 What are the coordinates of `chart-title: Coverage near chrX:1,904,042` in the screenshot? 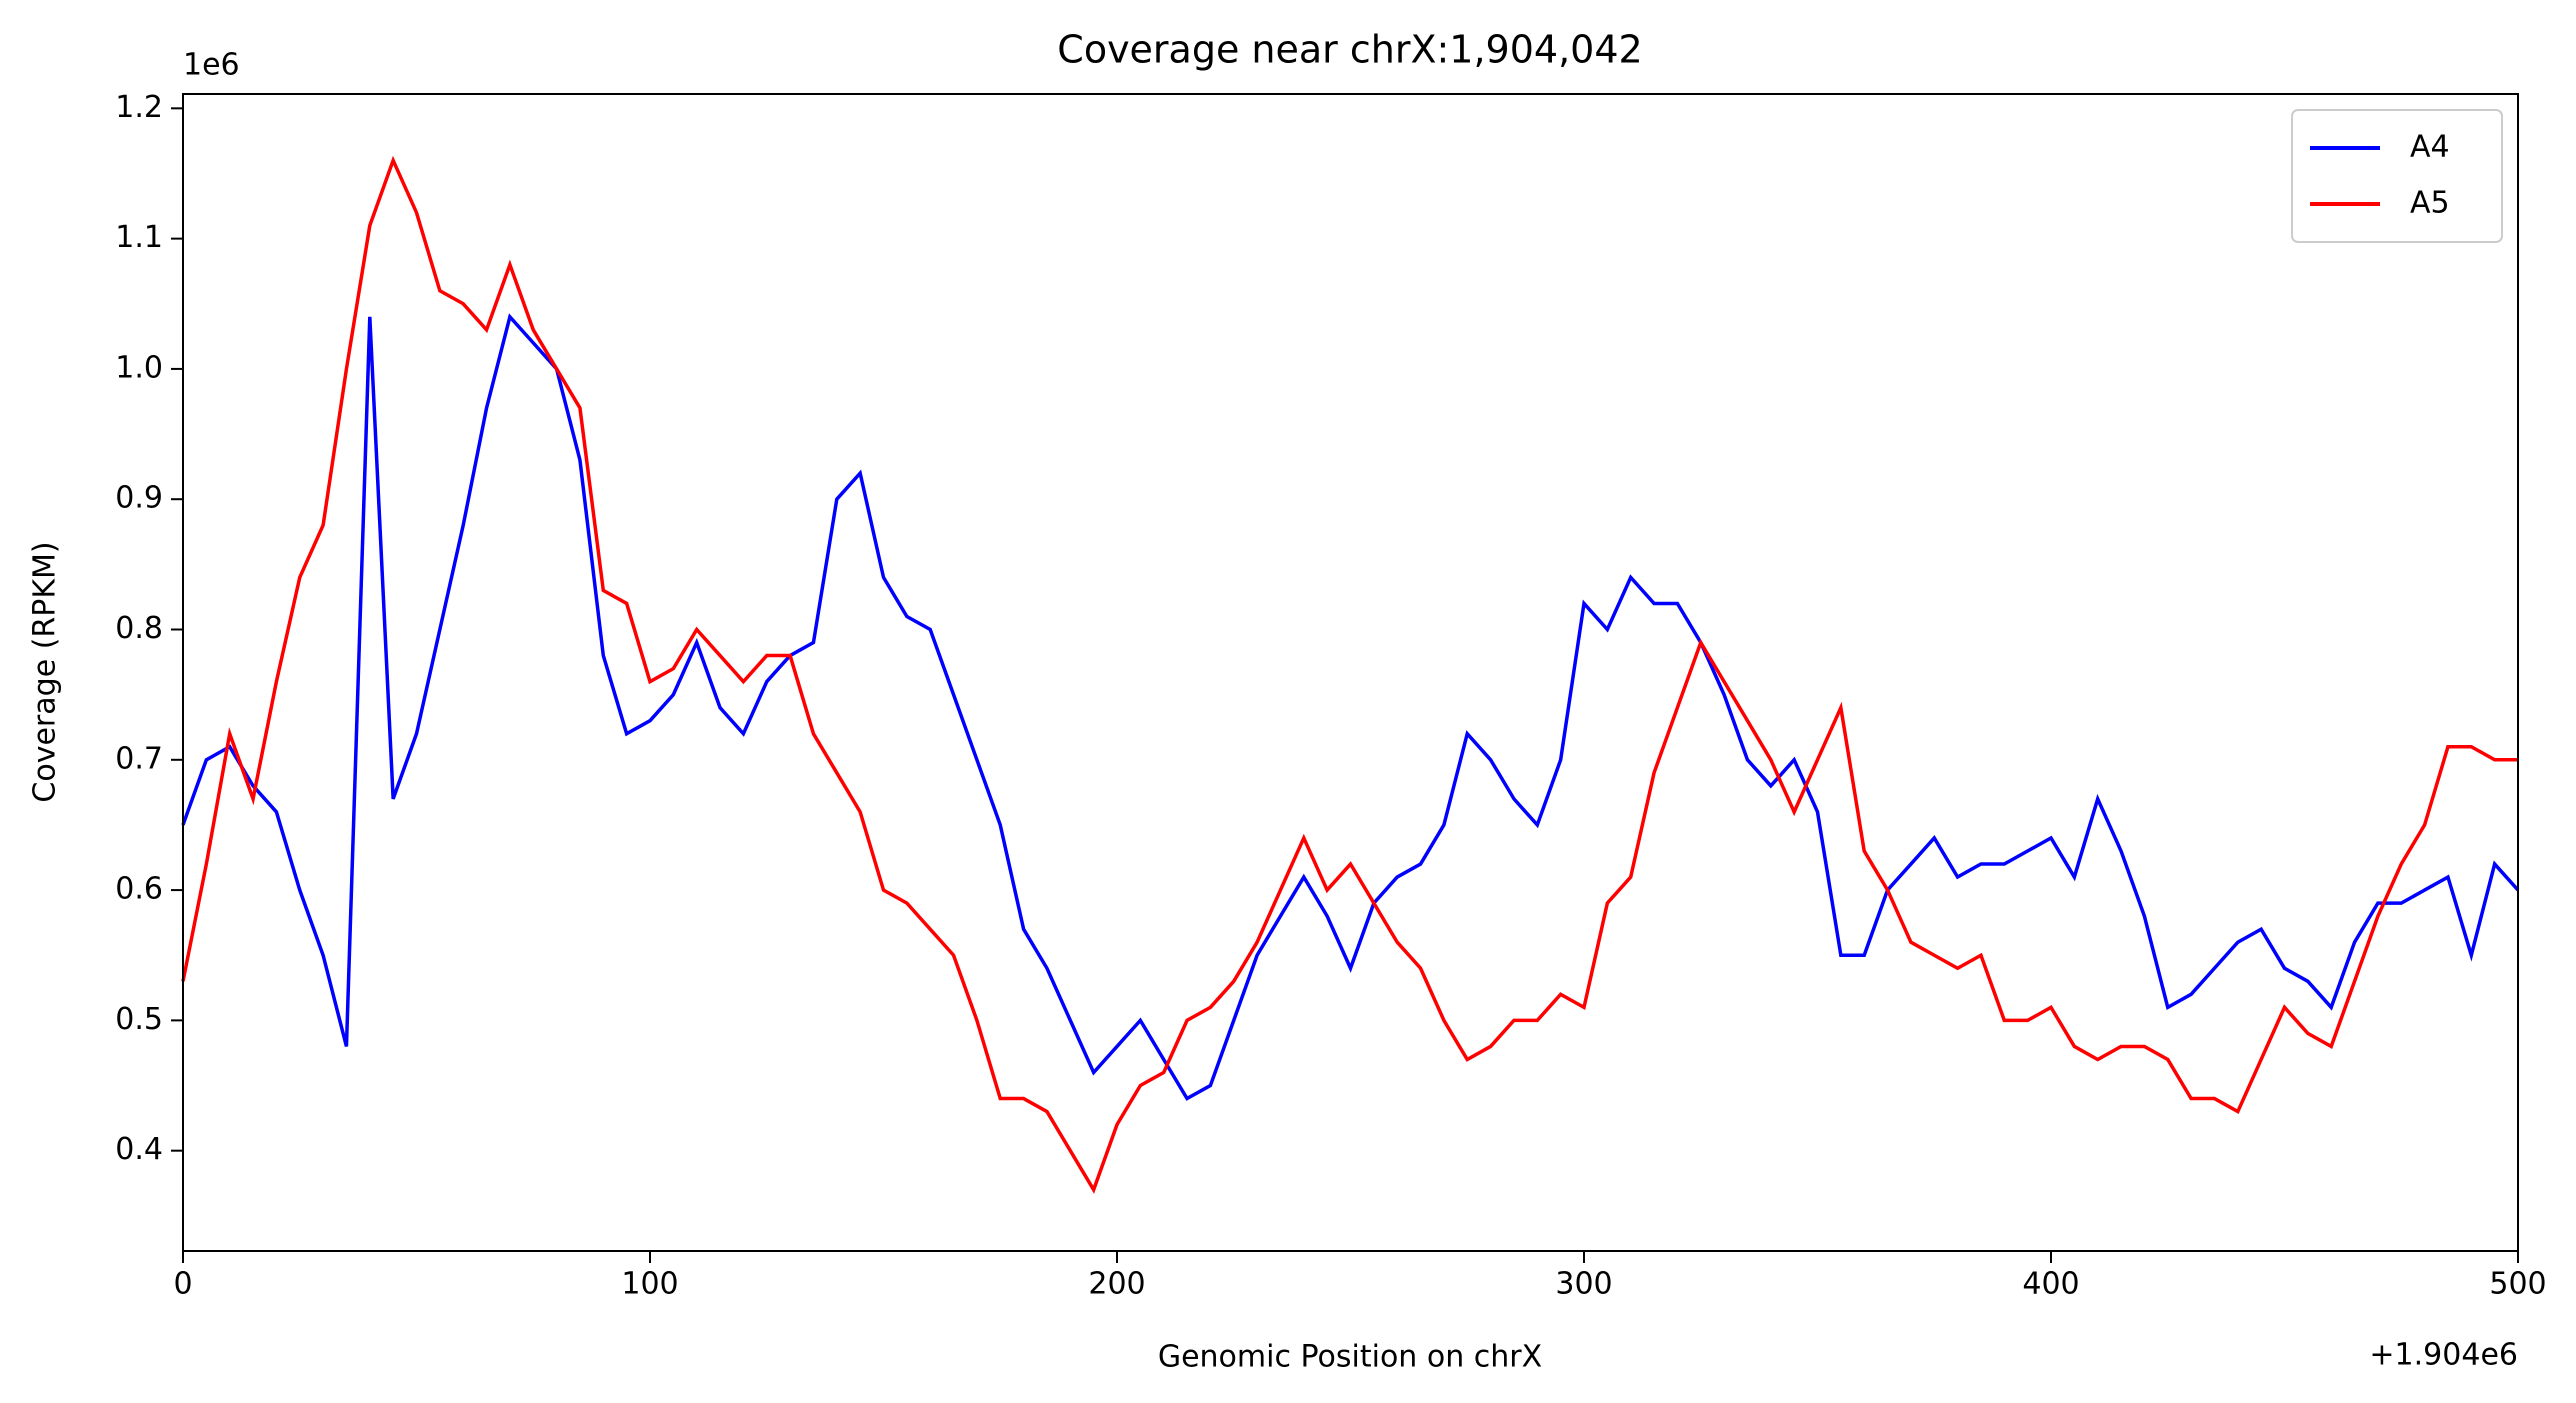 It's located at (1349, 50).